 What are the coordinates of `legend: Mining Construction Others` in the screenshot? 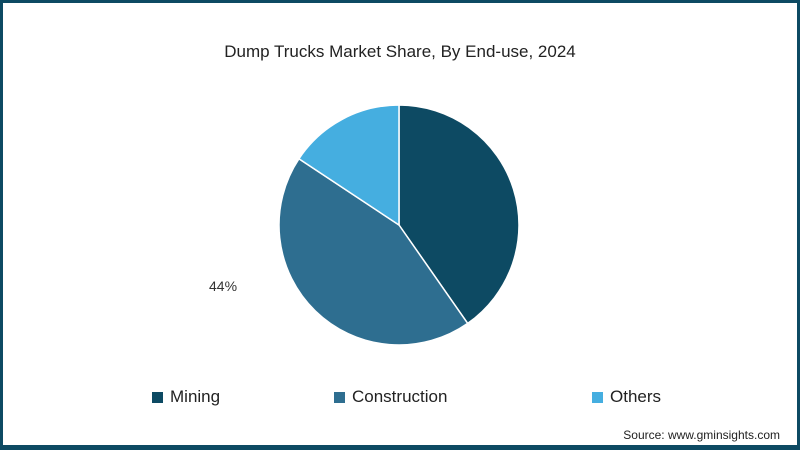 It's located at (400, 398).